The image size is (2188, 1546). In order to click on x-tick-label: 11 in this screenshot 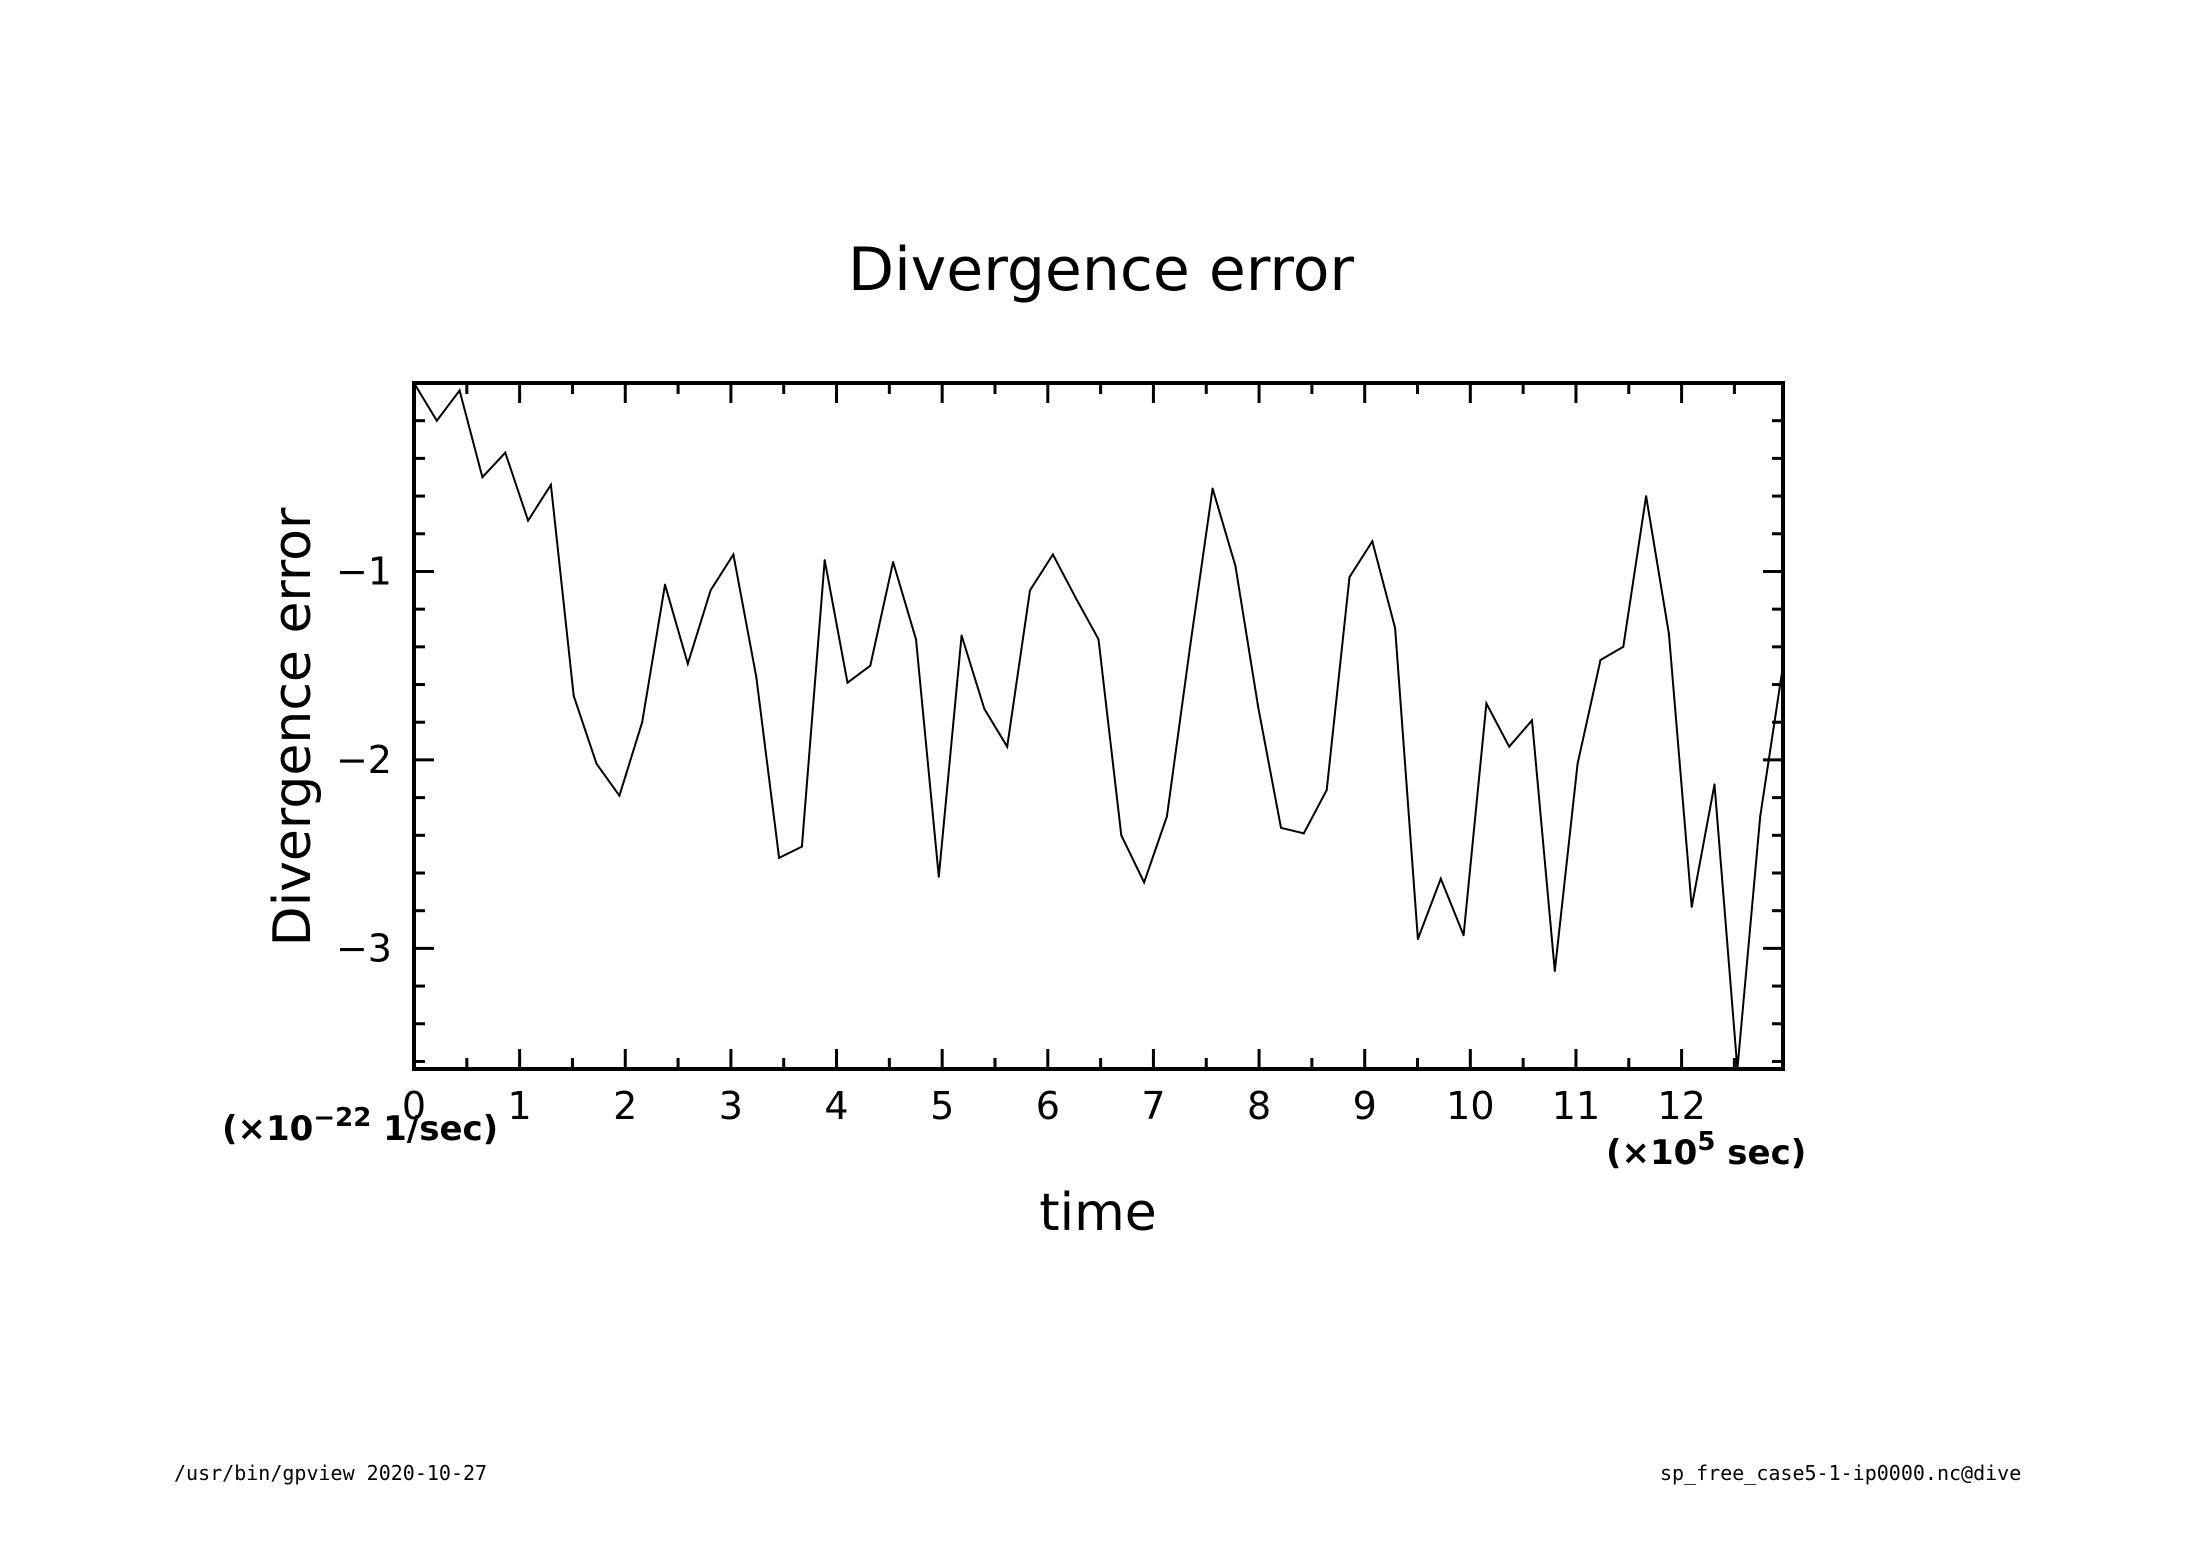, I will do `click(1576, 1106)`.